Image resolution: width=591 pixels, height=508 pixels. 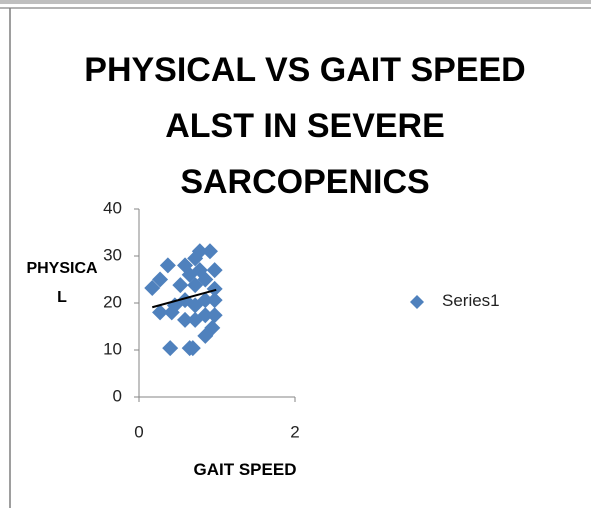 What do you see at coordinates (112, 301) in the screenshot?
I see `y-tick-label: 20` at bounding box center [112, 301].